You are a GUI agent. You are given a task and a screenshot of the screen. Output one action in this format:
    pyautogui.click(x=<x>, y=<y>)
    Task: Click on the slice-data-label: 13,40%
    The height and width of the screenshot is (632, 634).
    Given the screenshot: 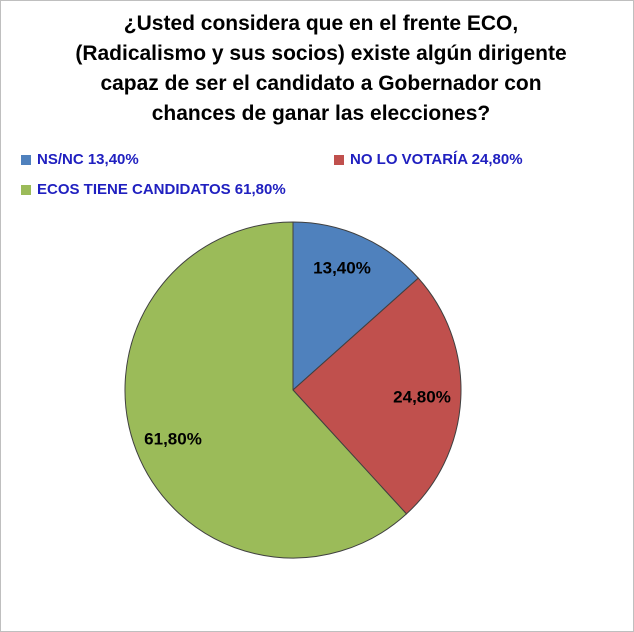 What is the action you would take?
    pyautogui.click(x=342, y=267)
    